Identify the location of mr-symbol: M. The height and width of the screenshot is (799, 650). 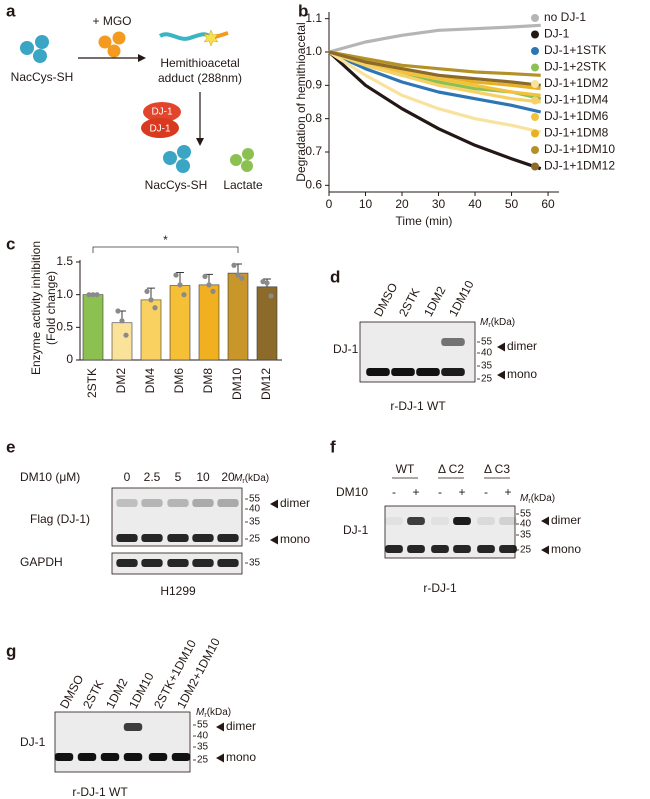
(200, 712).